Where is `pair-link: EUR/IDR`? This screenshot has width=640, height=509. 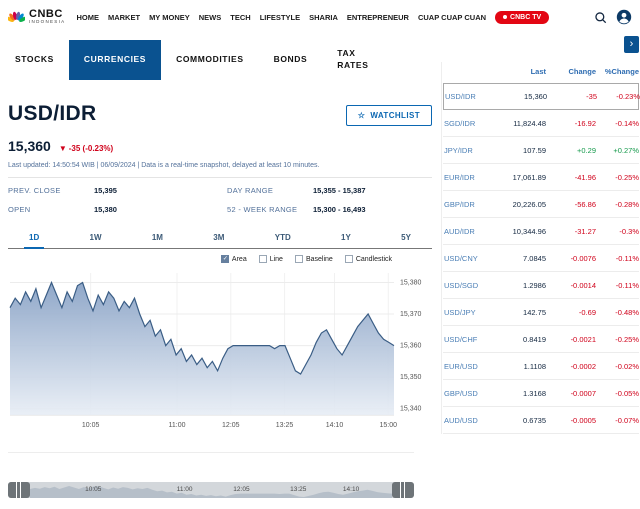 pair-link: EUR/IDR is located at coordinates (459, 177).